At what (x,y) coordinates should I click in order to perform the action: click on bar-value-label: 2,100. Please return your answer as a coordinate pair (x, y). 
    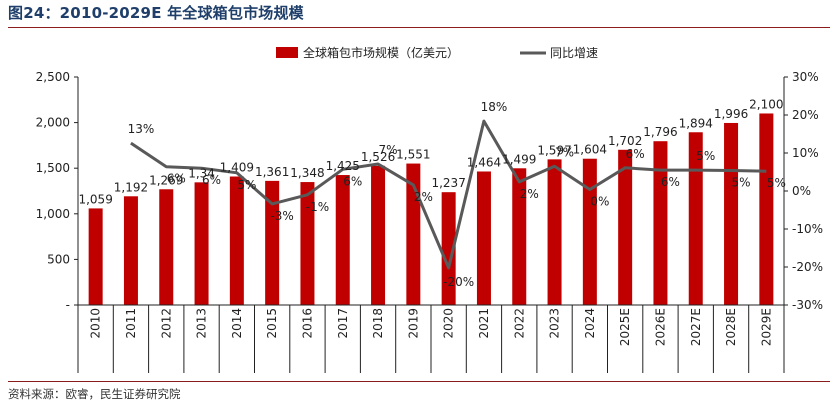
    Looking at the image, I should click on (766, 104).